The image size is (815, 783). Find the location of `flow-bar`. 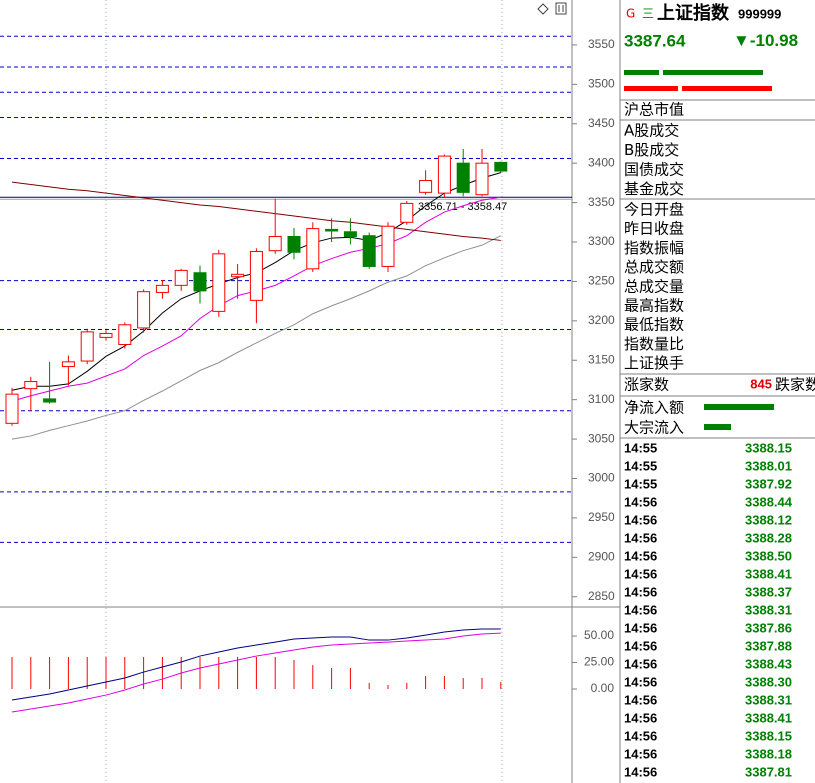

flow-bar is located at coordinates (739, 407).